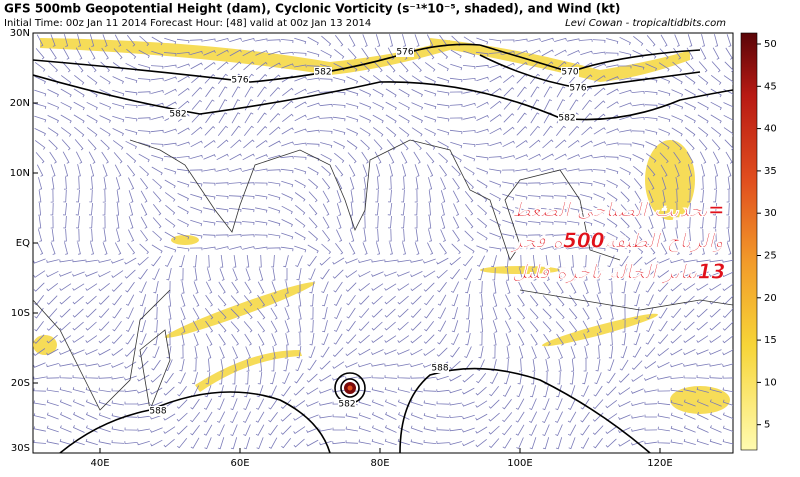 The height and width of the screenshot is (477, 800). Describe the element at coordinates (770, 382) in the screenshot. I see `colorbar-tick-label: 10` at that location.